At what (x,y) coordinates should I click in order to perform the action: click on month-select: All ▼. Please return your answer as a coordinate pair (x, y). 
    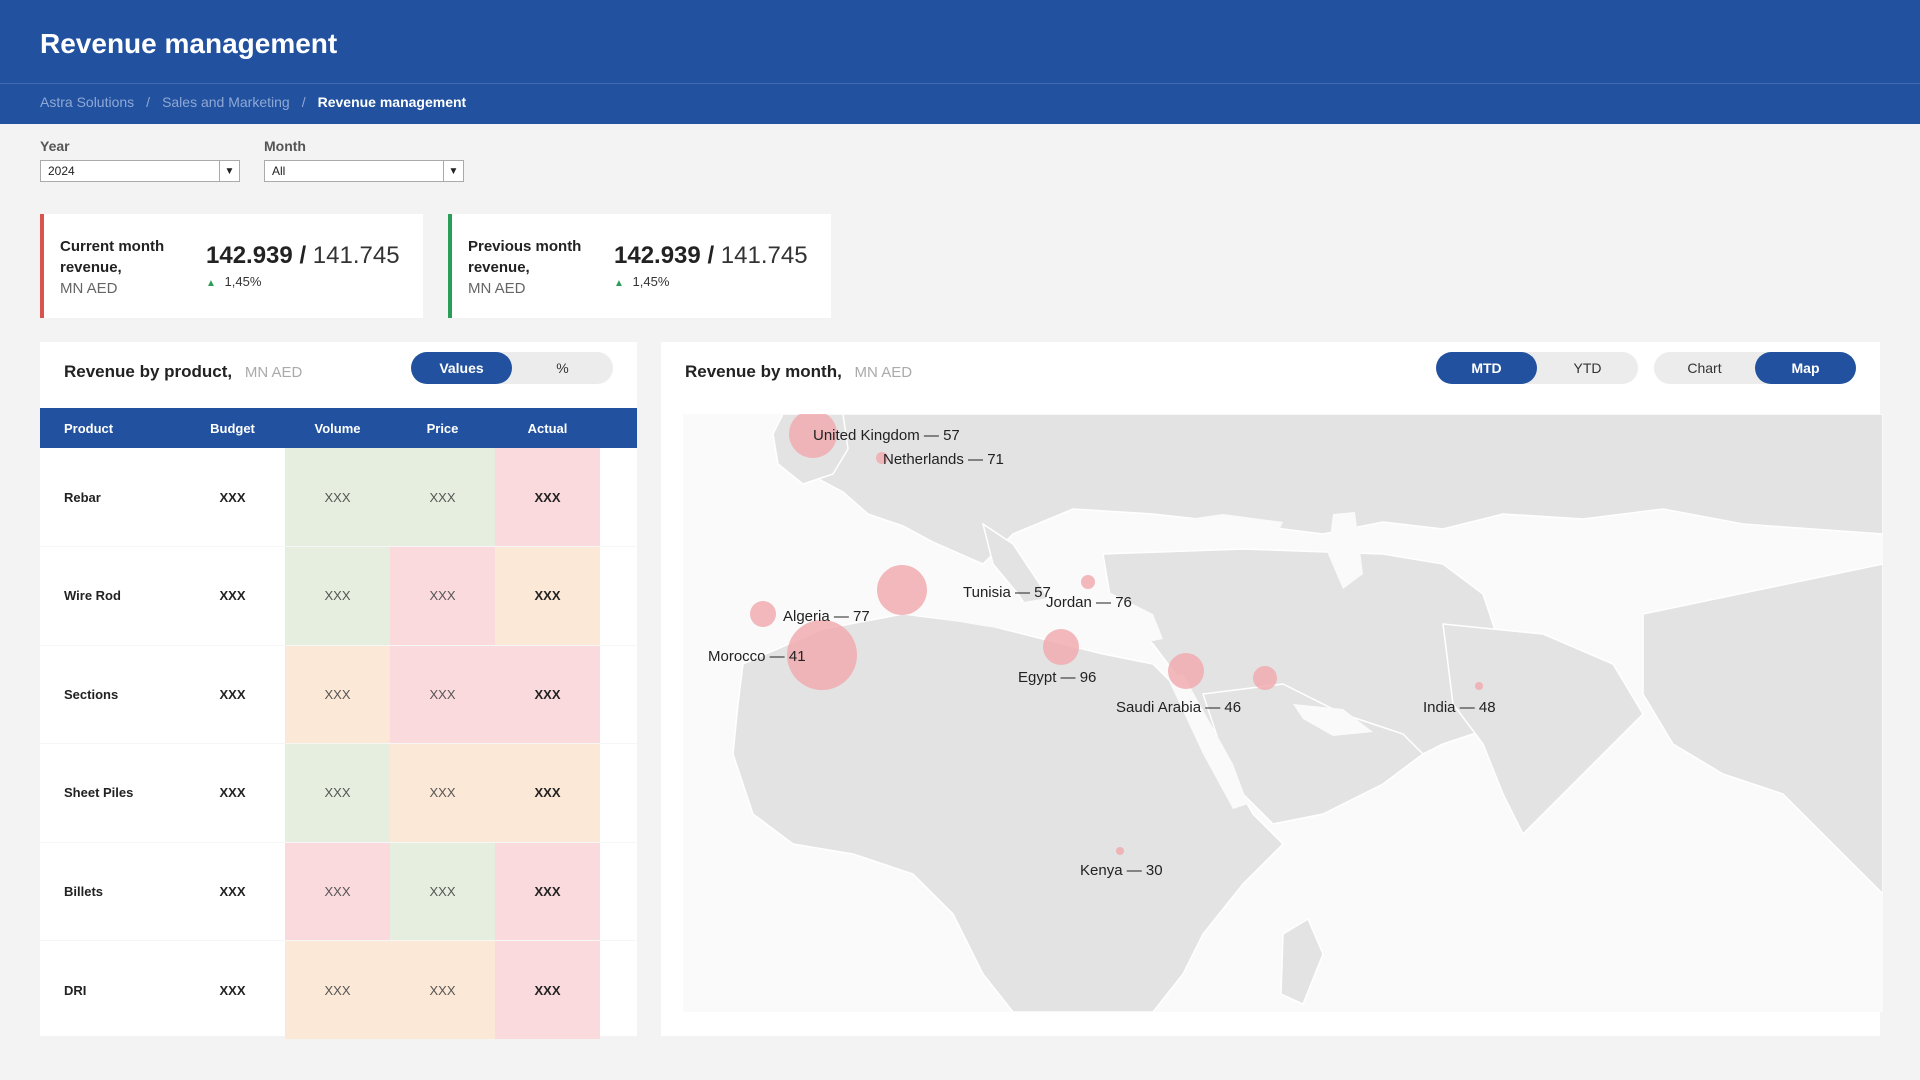
    Looking at the image, I should click on (364, 171).